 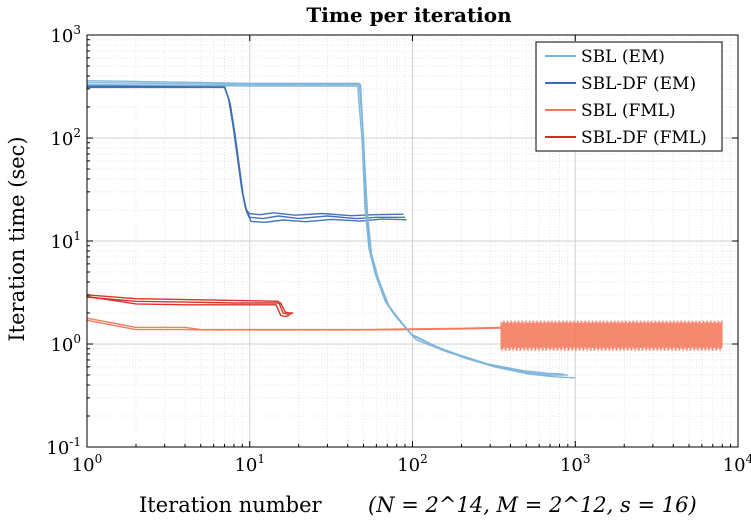 What do you see at coordinates (249, 464) in the screenshot?
I see `x-tick-label: 10¹` at bounding box center [249, 464].